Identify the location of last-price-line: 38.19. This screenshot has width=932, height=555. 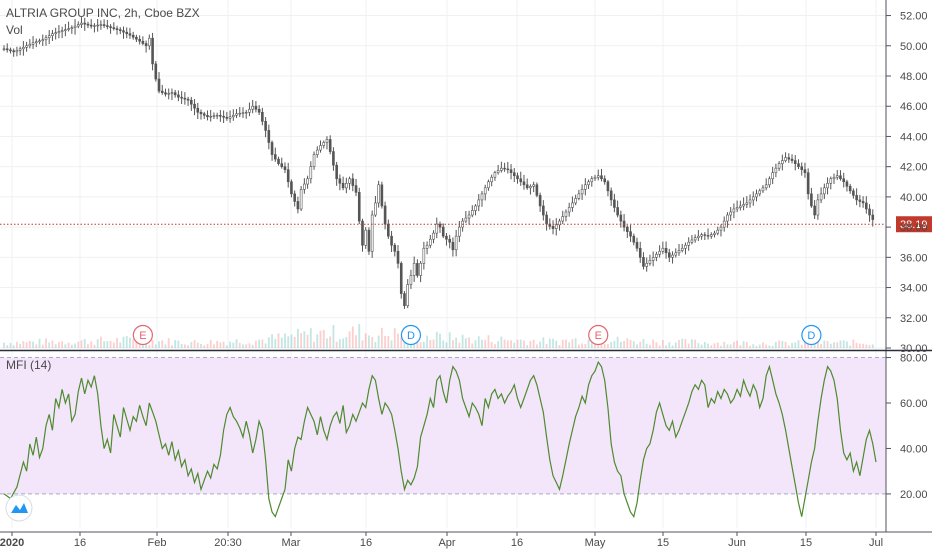
(466, 224).